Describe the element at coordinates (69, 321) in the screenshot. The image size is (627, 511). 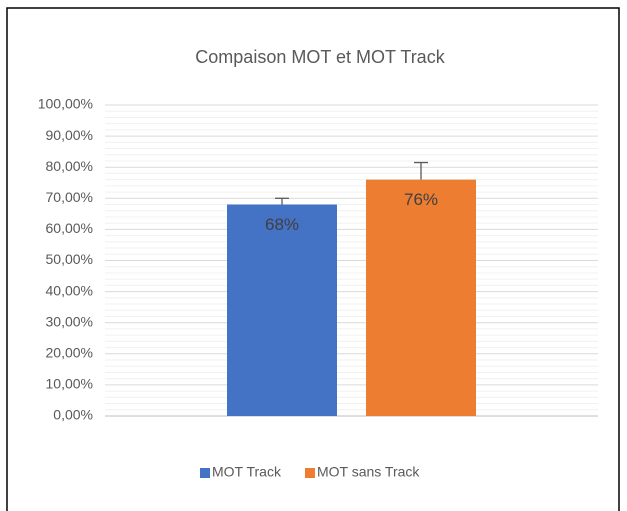
I see `y-tick-label: 30,00%` at that location.